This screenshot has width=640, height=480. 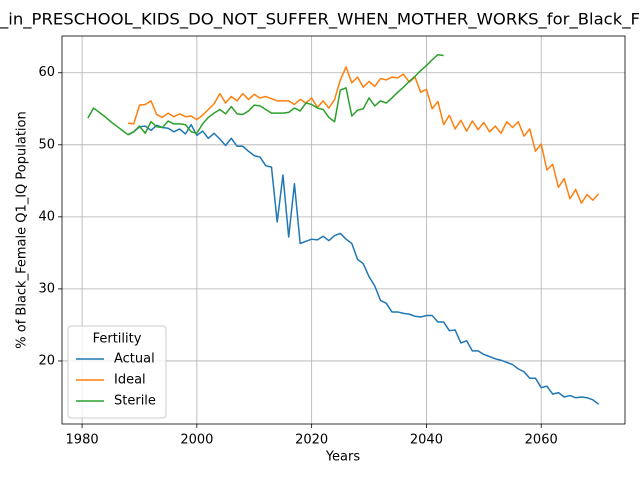 I want to click on y-tick-label: 60, so click(x=46, y=72).